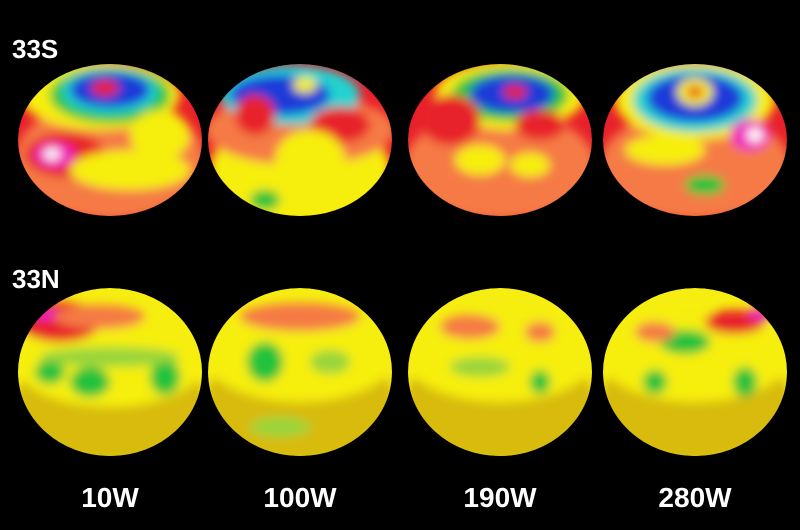 The height and width of the screenshot is (530, 800). What do you see at coordinates (36, 279) in the screenshot?
I see `row-label: 33N` at bounding box center [36, 279].